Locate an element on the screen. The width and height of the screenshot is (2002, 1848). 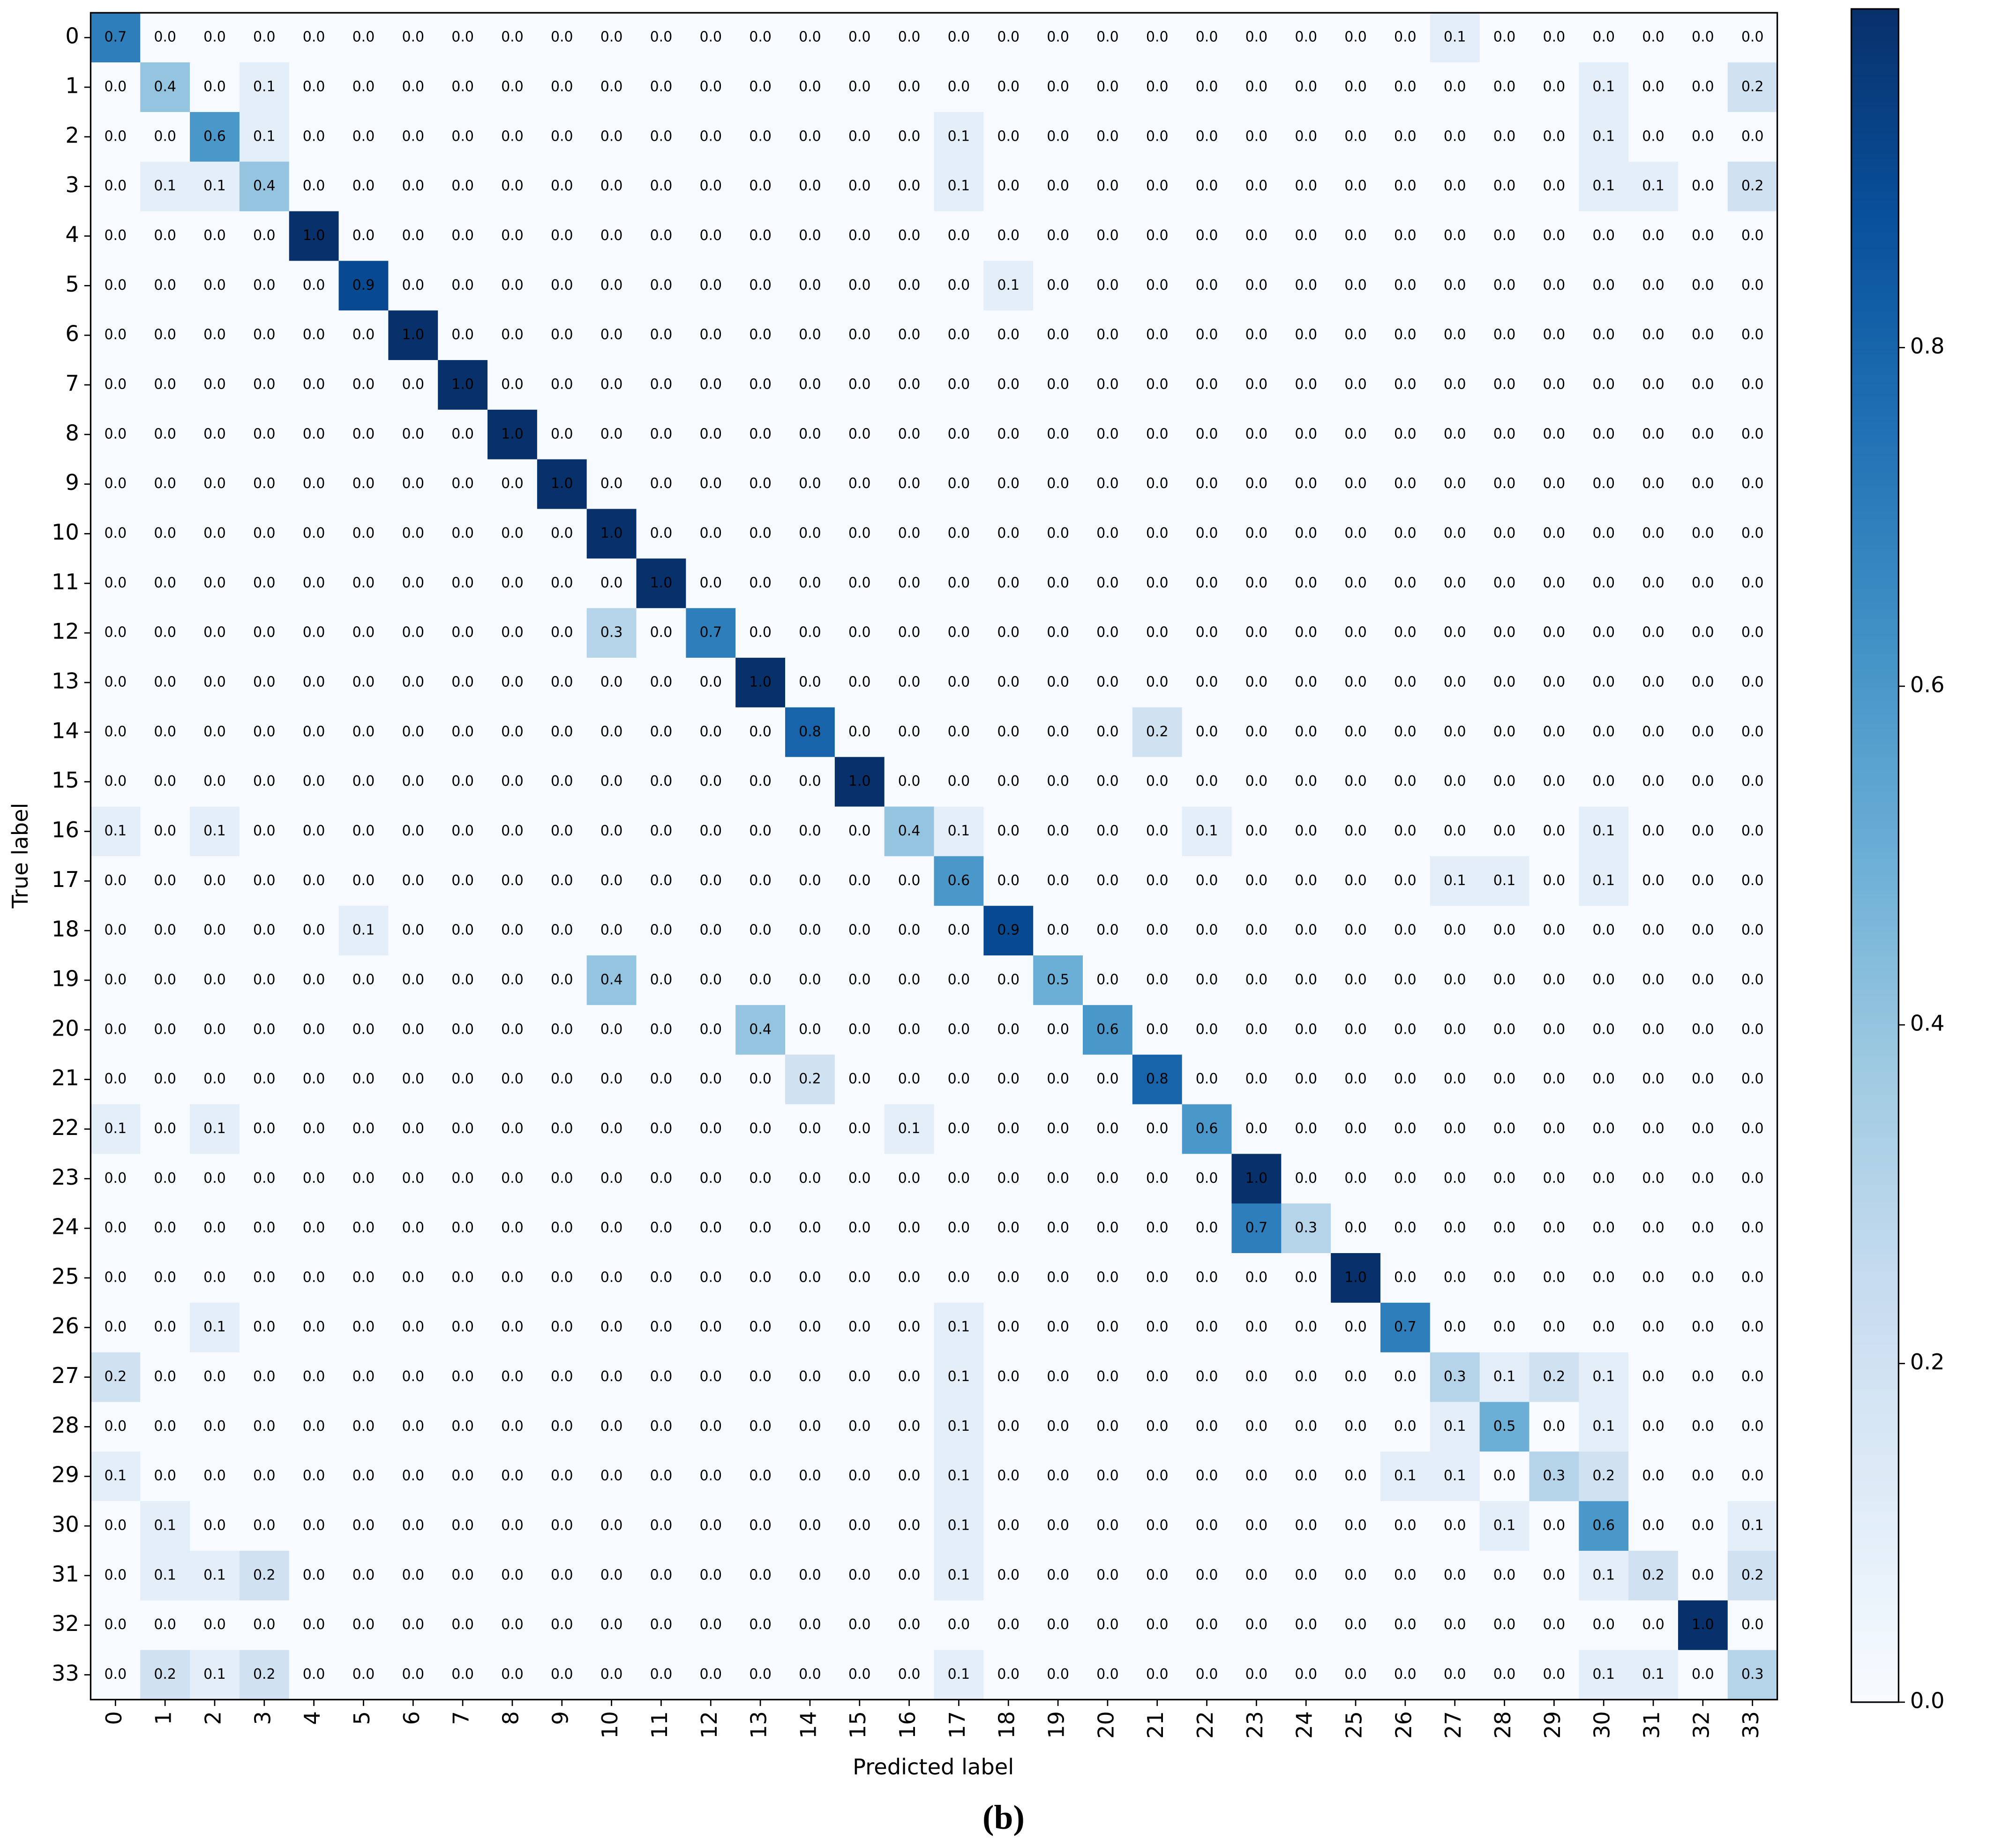
x-tick-label: 15 is located at coordinates (858, 1725).